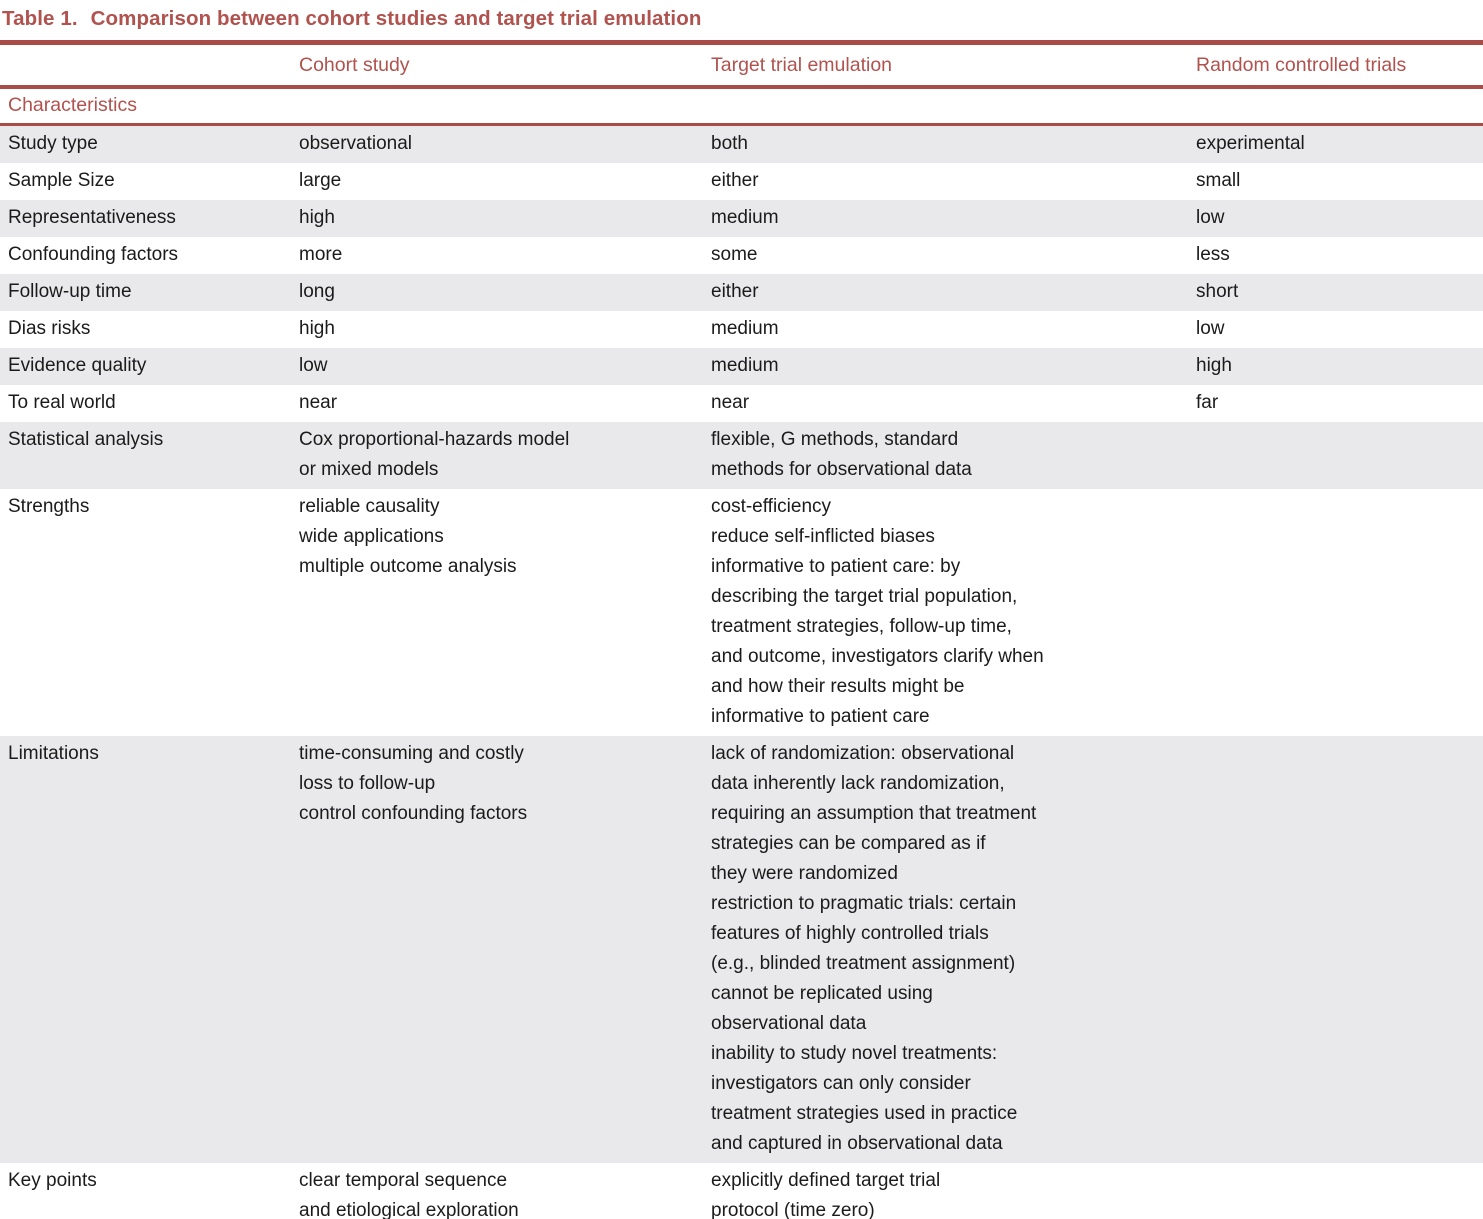 The image size is (1483, 1219). What do you see at coordinates (86, 439) in the screenshot?
I see `row-label: Statistical analysis` at bounding box center [86, 439].